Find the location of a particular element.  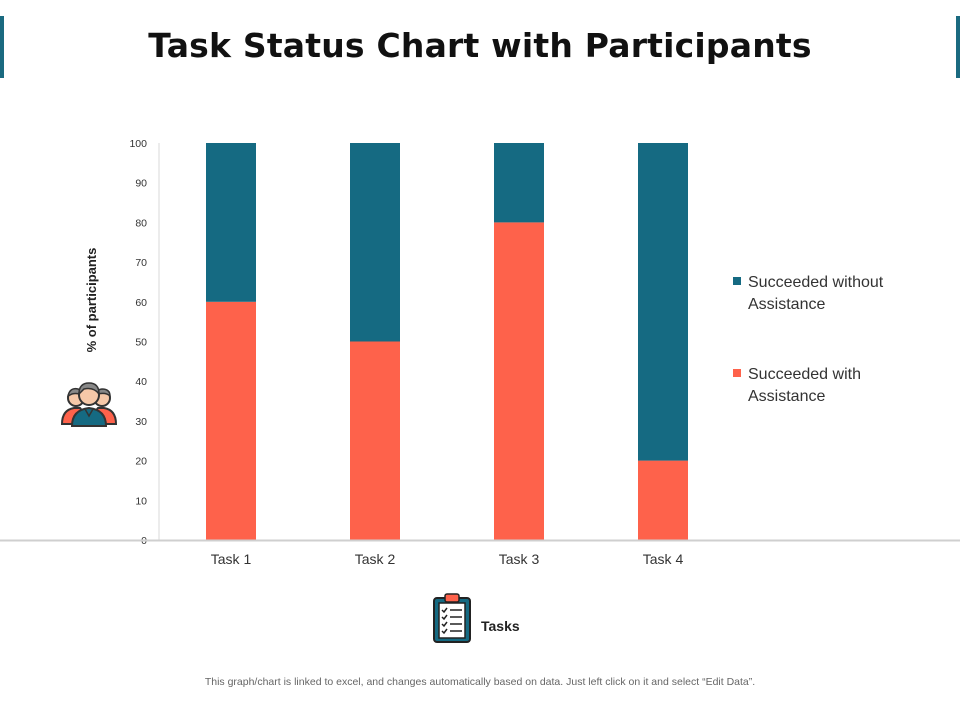

x-tick-label: Task 1 is located at coordinates (231, 559).